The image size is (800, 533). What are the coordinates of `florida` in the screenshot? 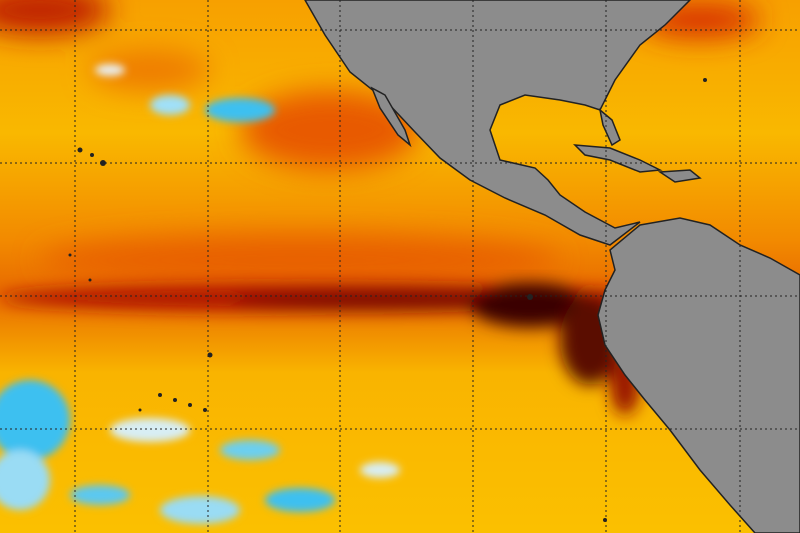 It's located at (609, 127).